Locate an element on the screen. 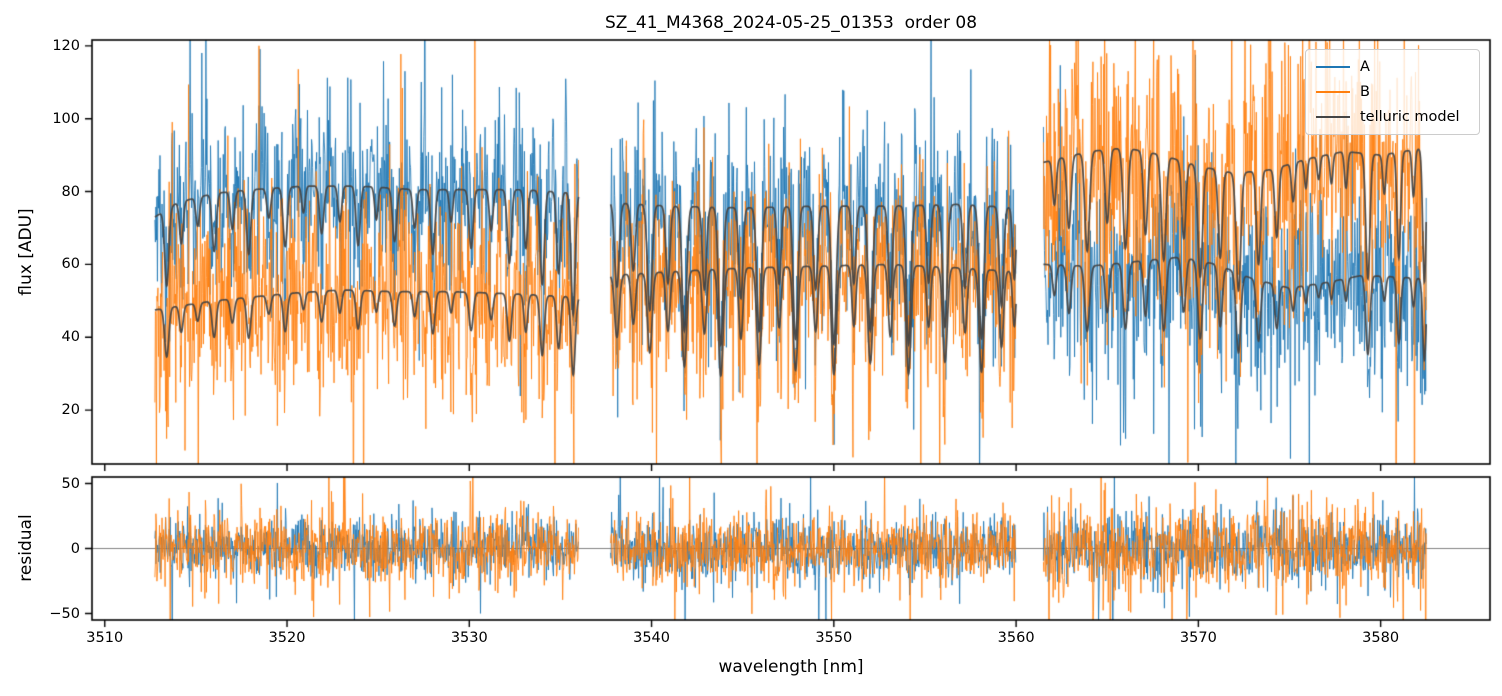 This screenshot has height=696, width=1502. legend-label: B is located at coordinates (1365, 91).